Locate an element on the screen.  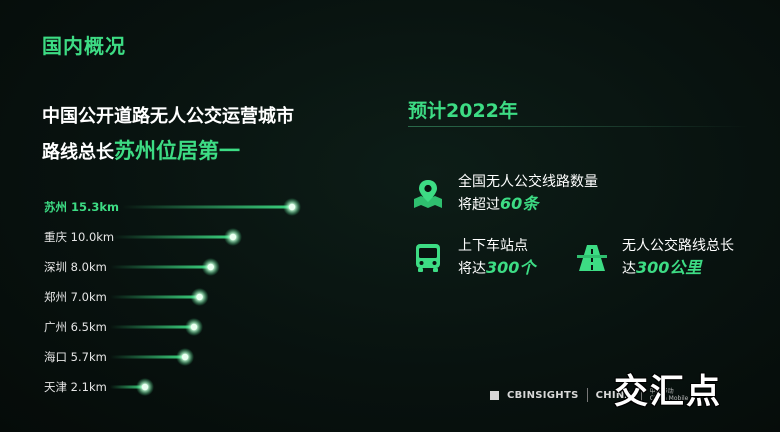
section-title: 国内概况 is located at coordinates (84, 46).